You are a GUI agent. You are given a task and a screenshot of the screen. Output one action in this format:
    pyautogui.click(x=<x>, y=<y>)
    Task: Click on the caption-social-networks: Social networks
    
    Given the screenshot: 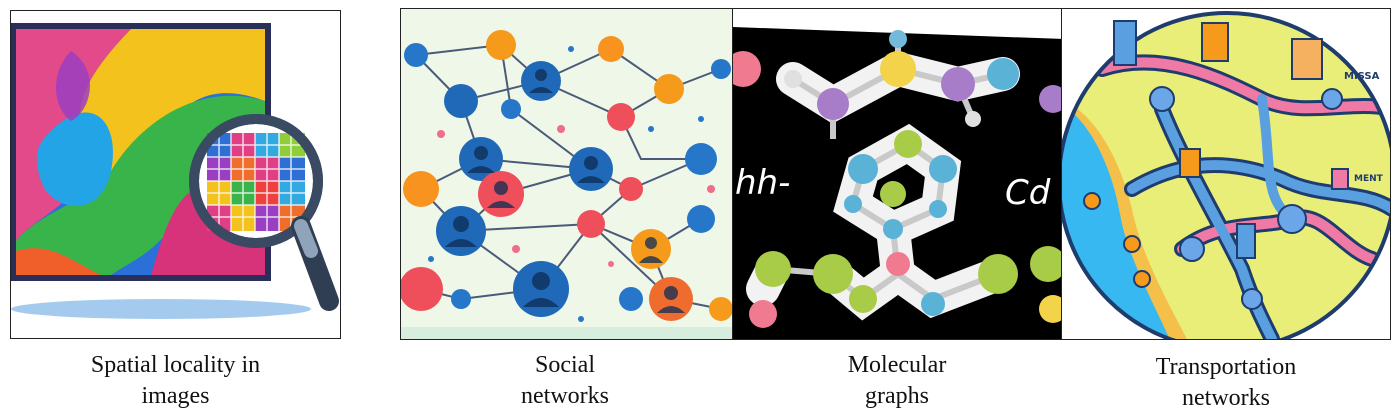 What is the action you would take?
    pyautogui.click(x=565, y=381)
    